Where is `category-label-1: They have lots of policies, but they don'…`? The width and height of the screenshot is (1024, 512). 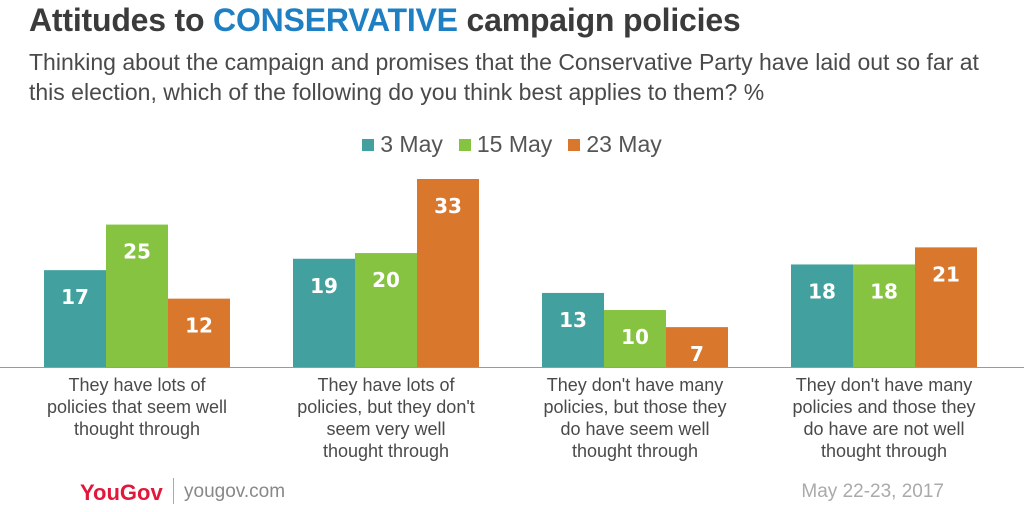 category-label-1: They have lots of policies, but they don'… is located at coordinates (386, 418).